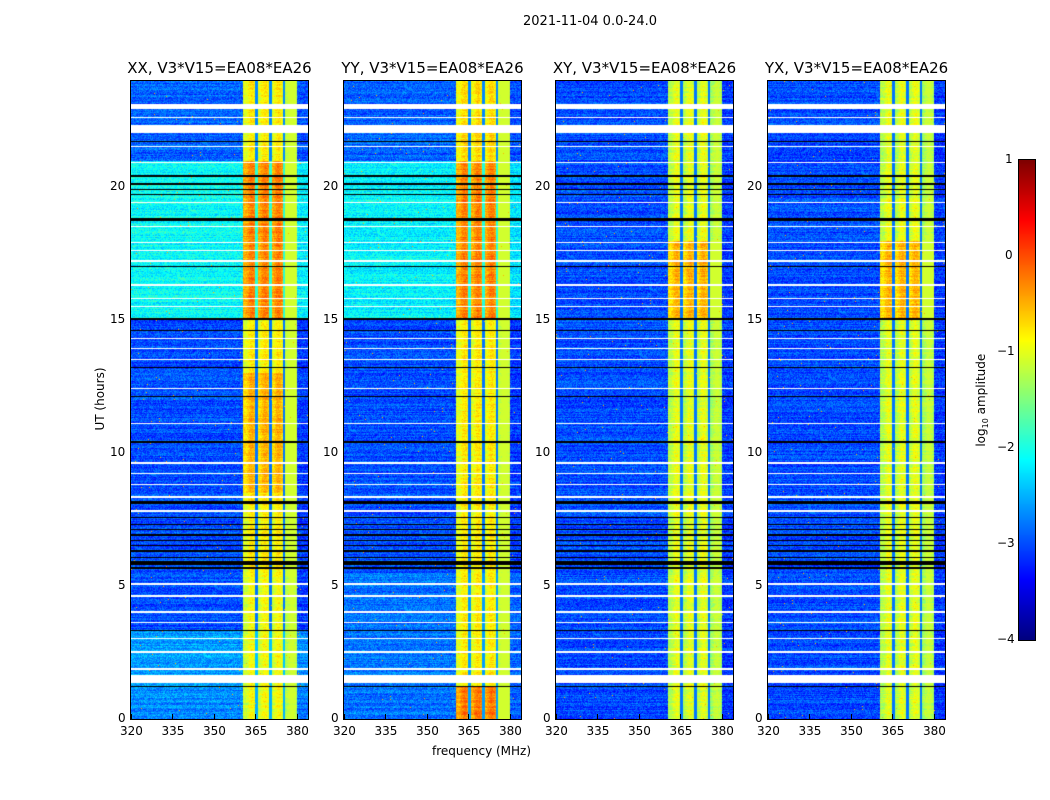 The image size is (1050, 800). I want to click on heatmap-xy, so click(644, 400).